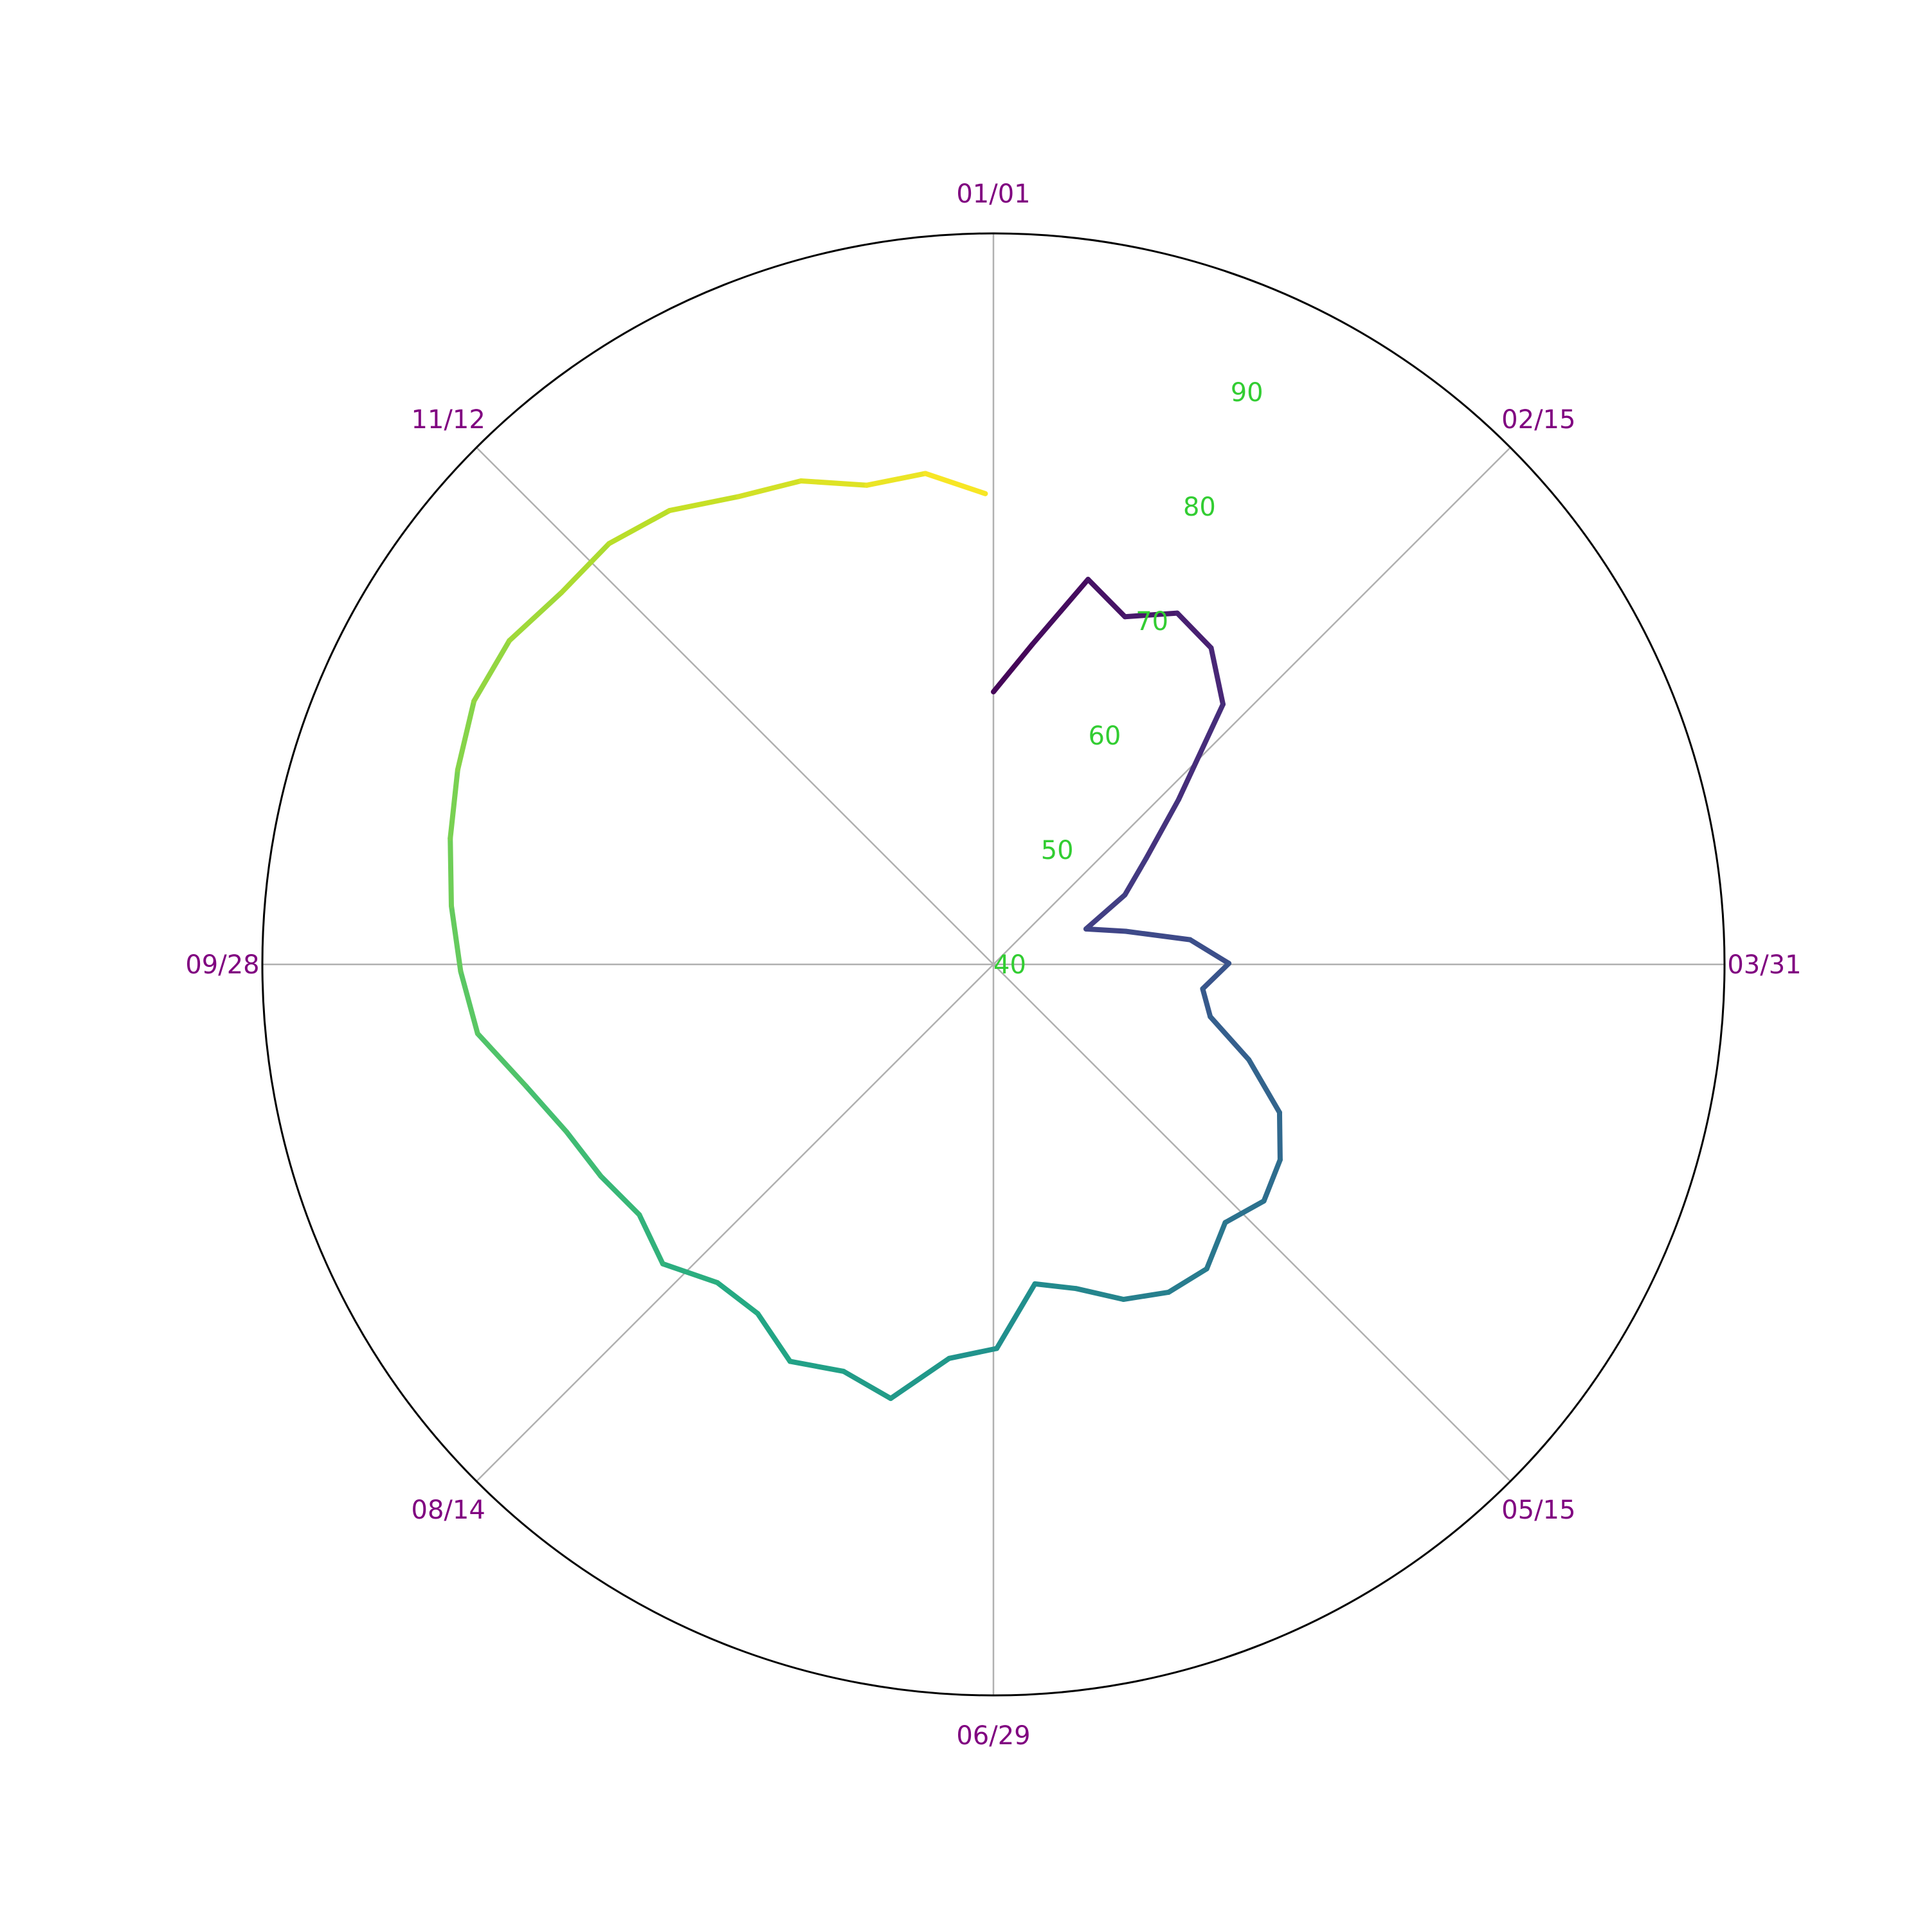  Describe the element at coordinates (1199, 507) in the screenshot. I see `radial-tick-label-80: 80` at that location.